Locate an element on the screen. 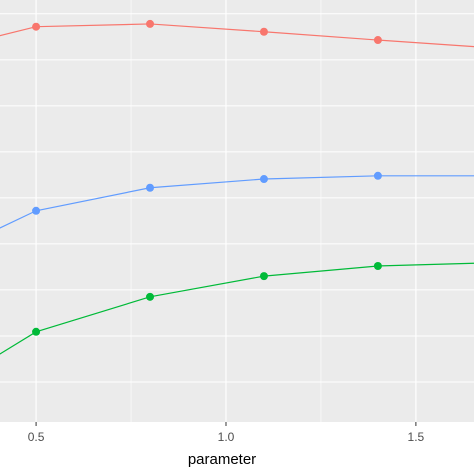  x-tick-label: 0.5 is located at coordinates (36, 437).